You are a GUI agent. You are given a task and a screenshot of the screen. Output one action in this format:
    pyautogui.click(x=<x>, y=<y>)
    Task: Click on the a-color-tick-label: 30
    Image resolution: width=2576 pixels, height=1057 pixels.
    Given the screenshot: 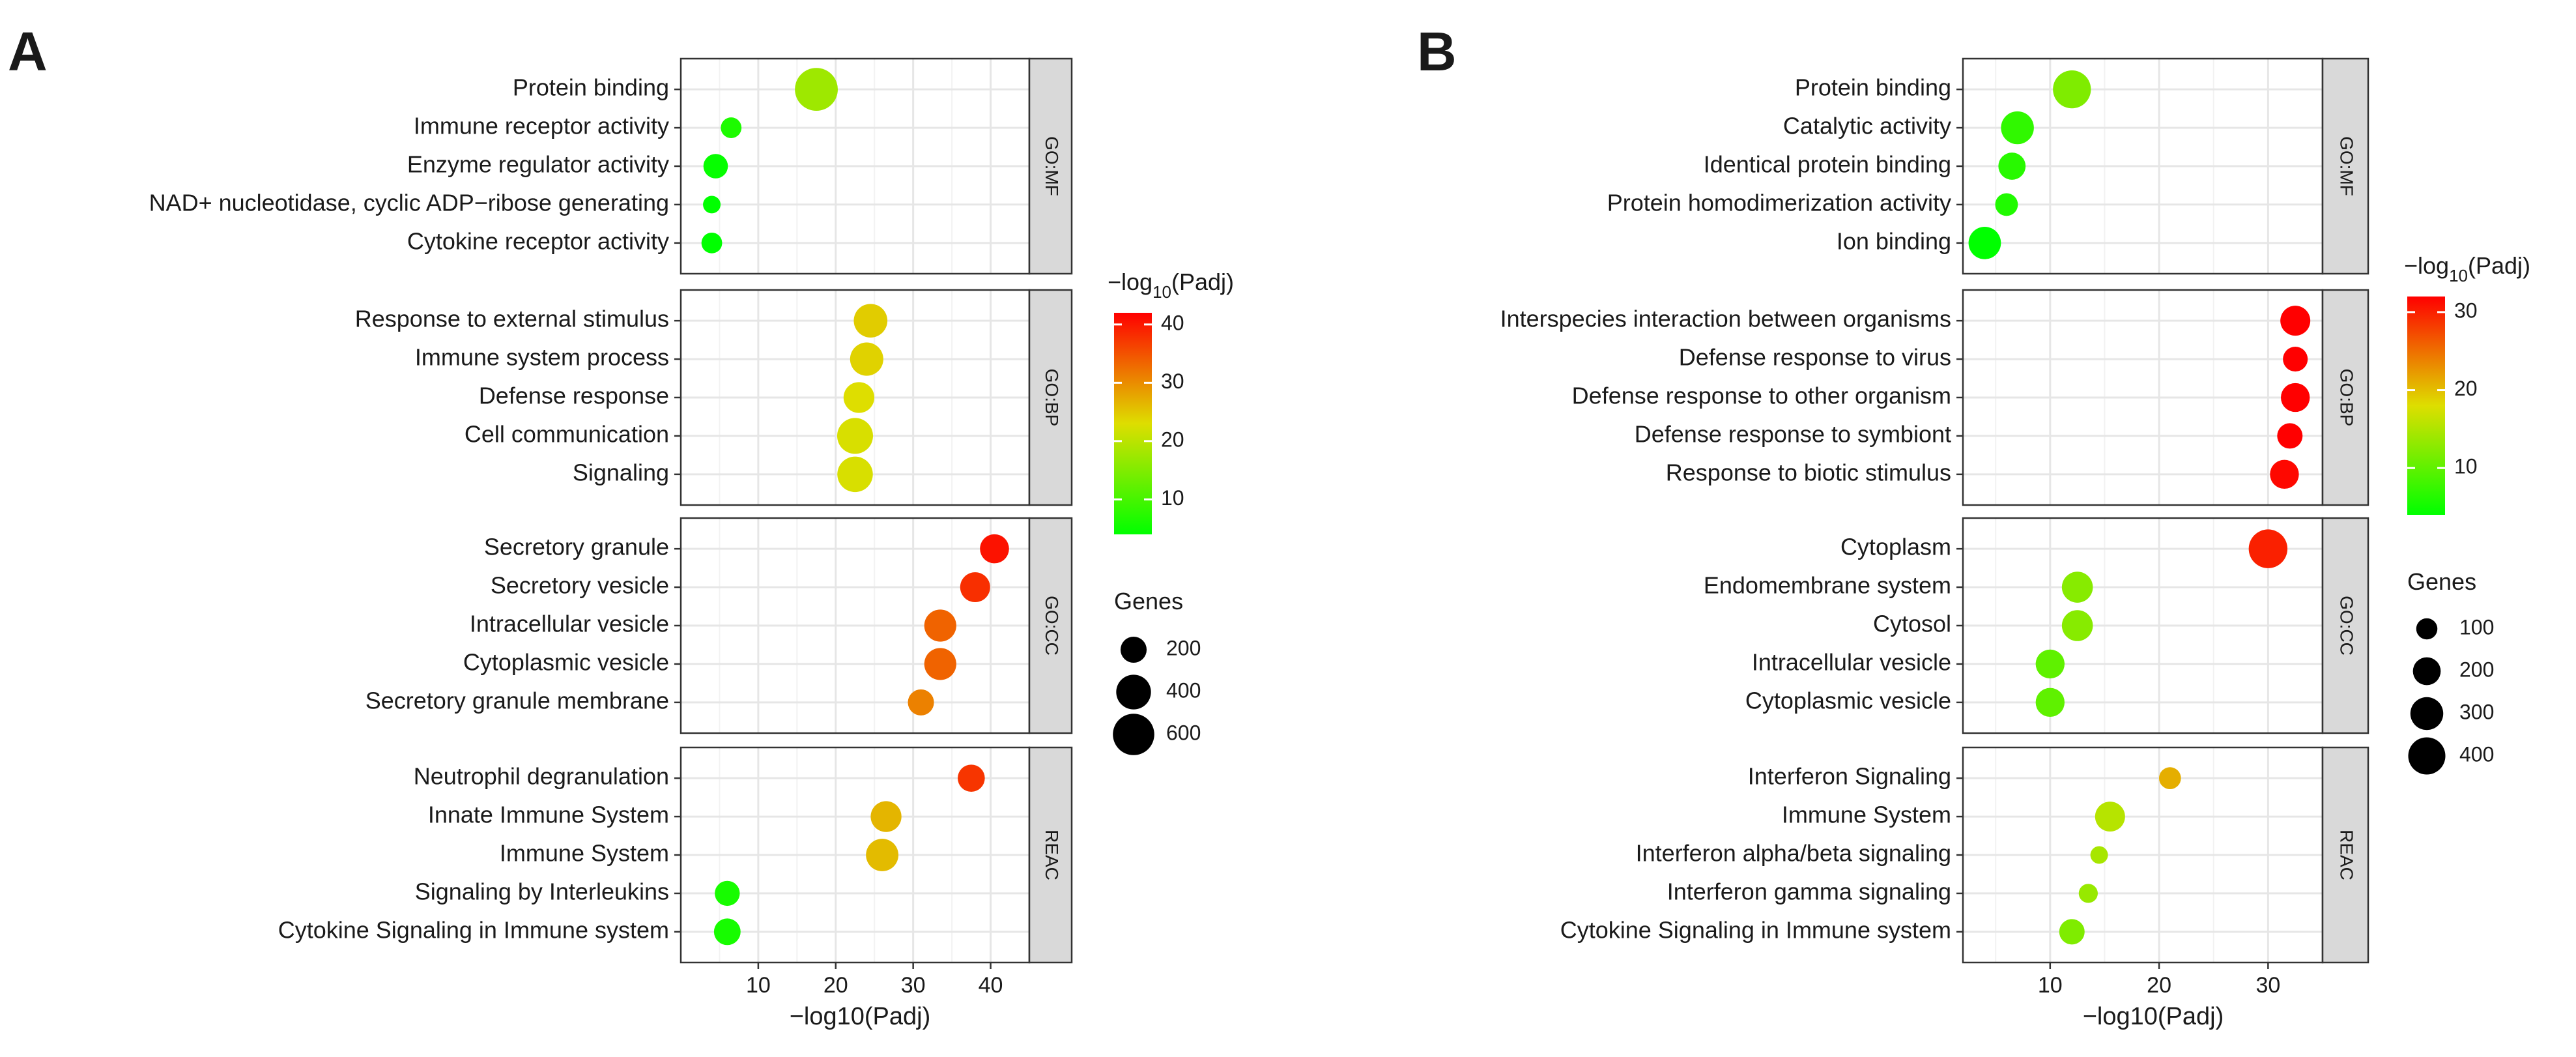 What is the action you would take?
    pyautogui.click(x=1172, y=381)
    